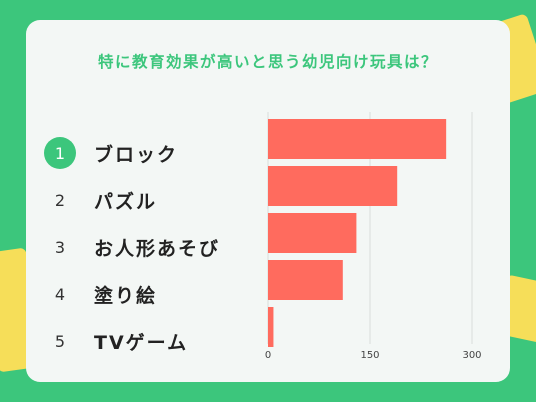 This screenshot has height=402, width=536. Describe the element at coordinates (60, 247) in the screenshot. I see `rank-number: 3` at that location.